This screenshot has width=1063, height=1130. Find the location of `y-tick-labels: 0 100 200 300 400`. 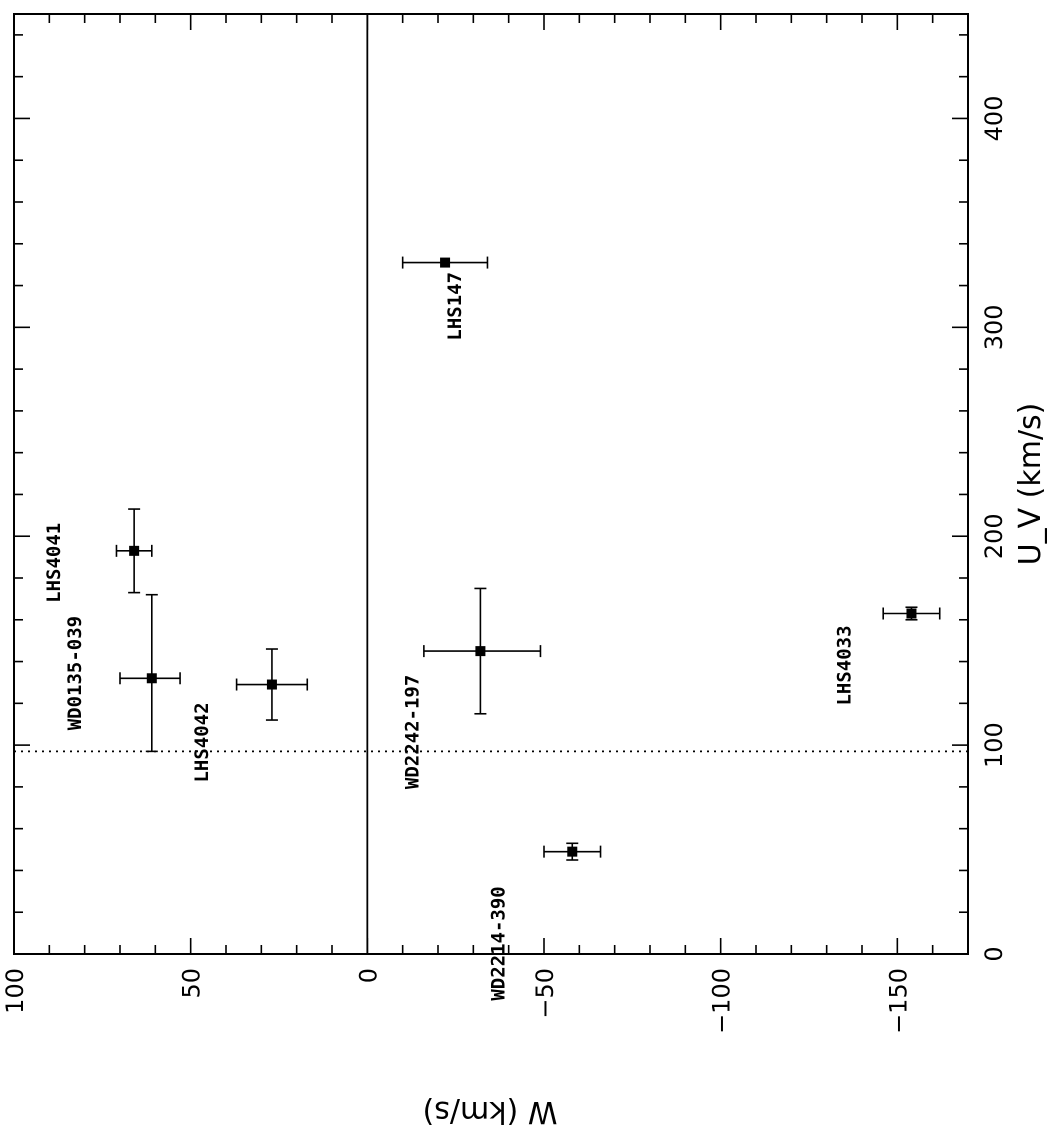

y-tick-labels: 0 100 200 300 400 is located at coordinates (994, 529).